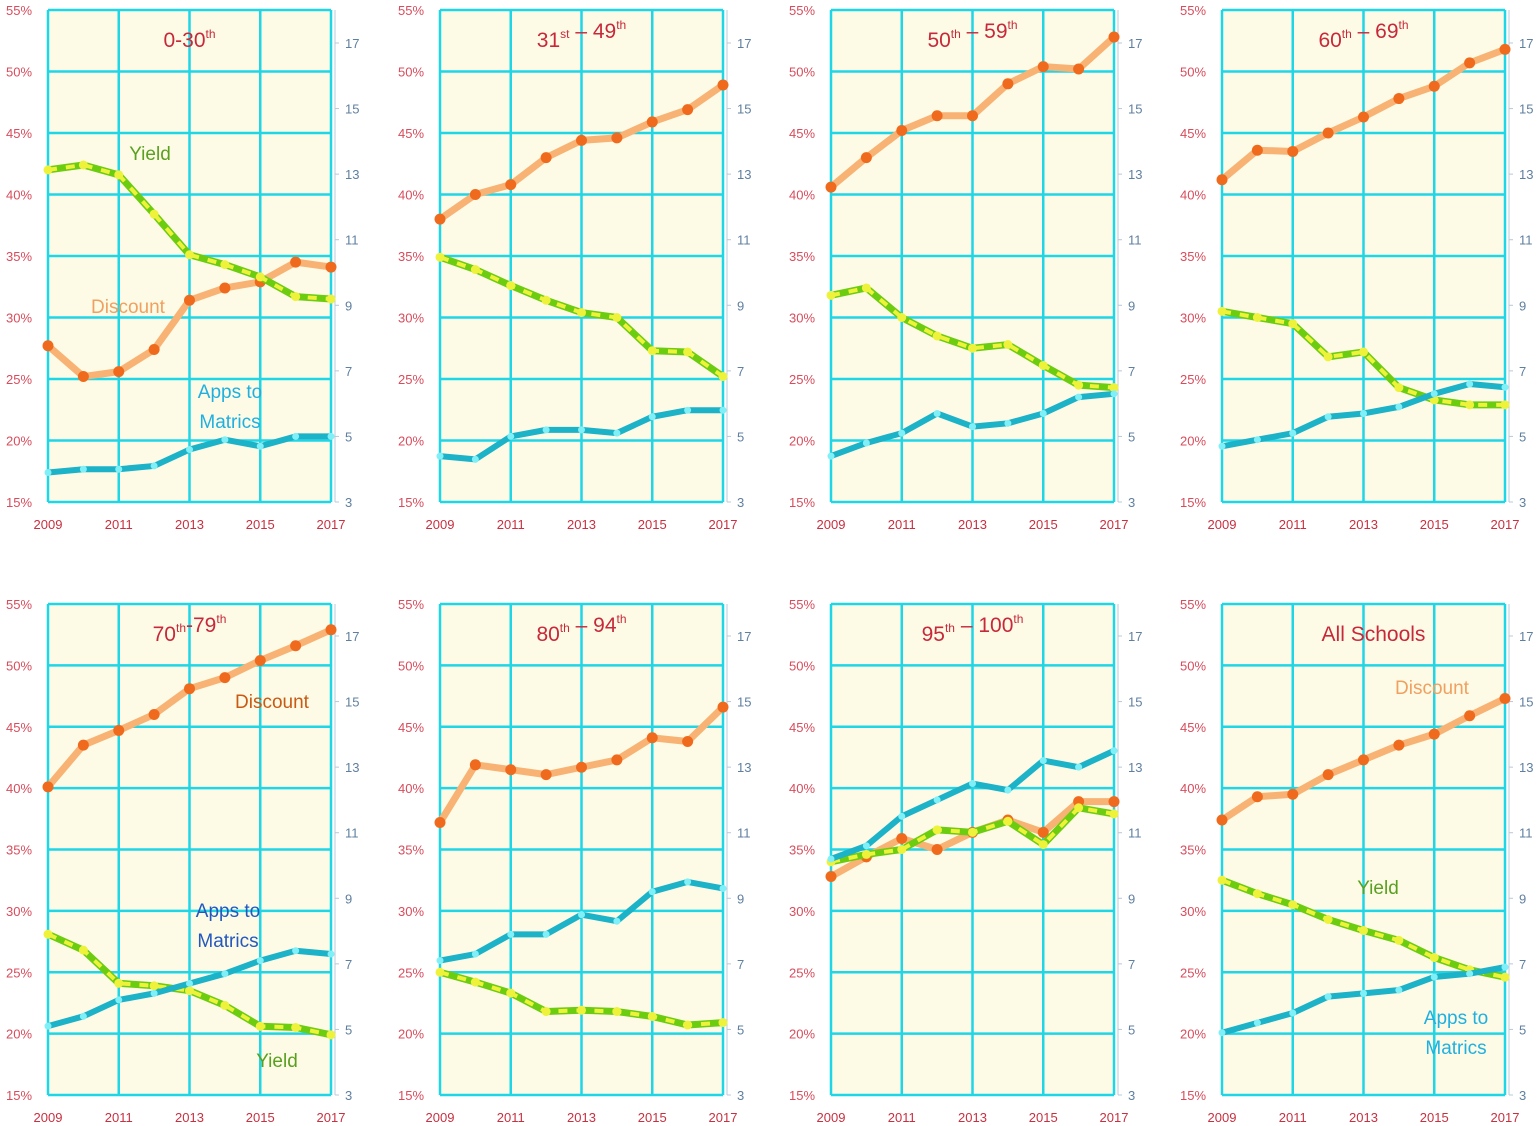  What do you see at coordinates (1363, 759) in the screenshot?
I see `series-discount` at bounding box center [1363, 759].